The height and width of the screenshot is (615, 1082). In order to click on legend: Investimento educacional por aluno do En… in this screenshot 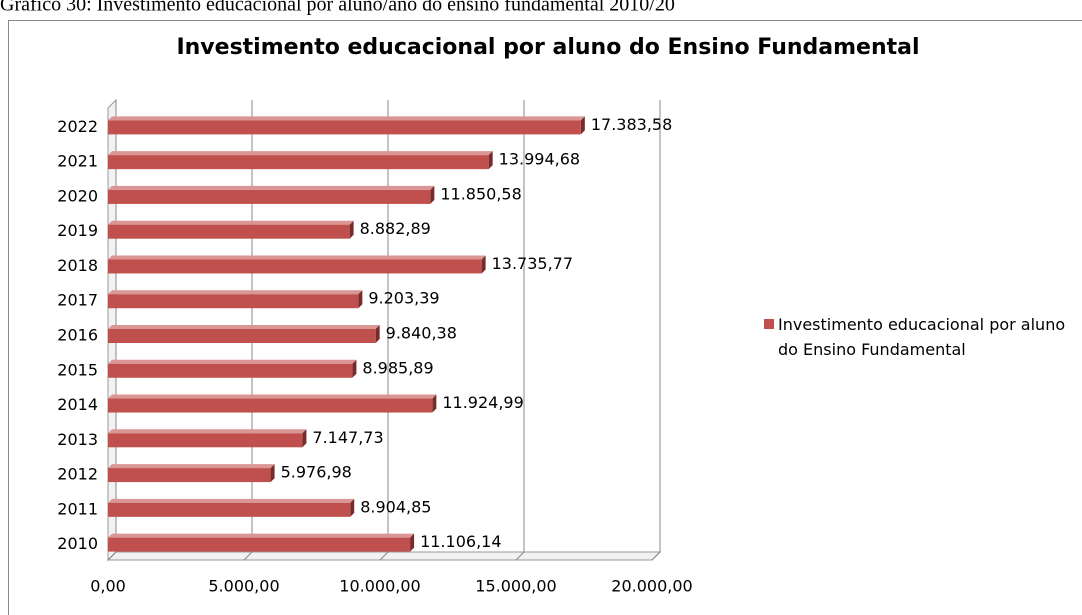, I will do `click(921, 337)`.